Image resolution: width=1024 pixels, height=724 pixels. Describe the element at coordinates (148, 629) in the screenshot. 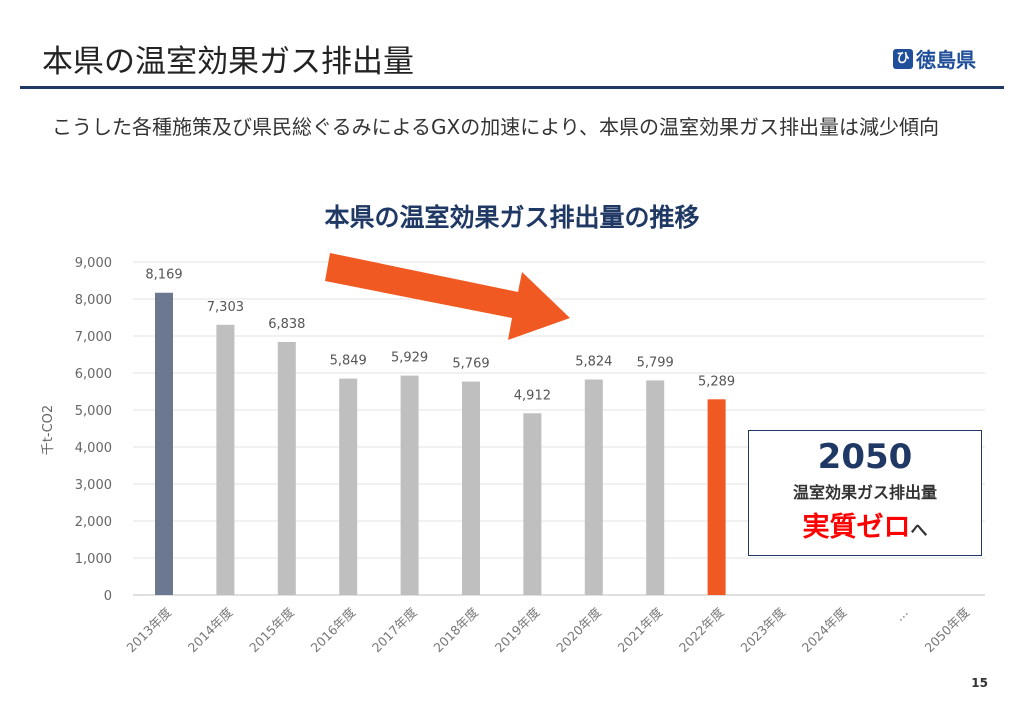

I see `x-tick-label: 2013年度` at that location.